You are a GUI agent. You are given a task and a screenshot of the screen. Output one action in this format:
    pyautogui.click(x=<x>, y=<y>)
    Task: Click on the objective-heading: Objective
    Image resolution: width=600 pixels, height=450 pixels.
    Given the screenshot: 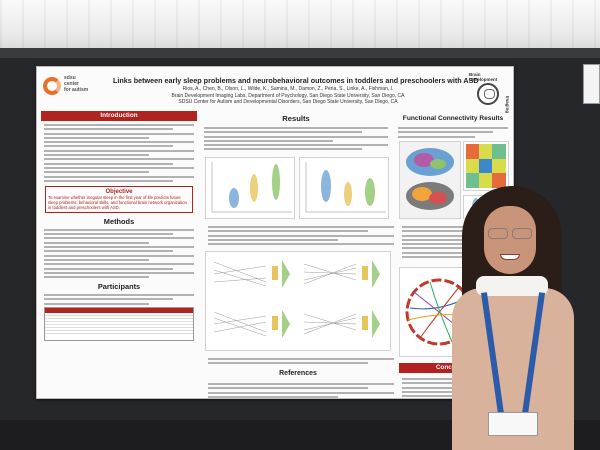 What is the action you would take?
    pyautogui.click(x=119, y=191)
    